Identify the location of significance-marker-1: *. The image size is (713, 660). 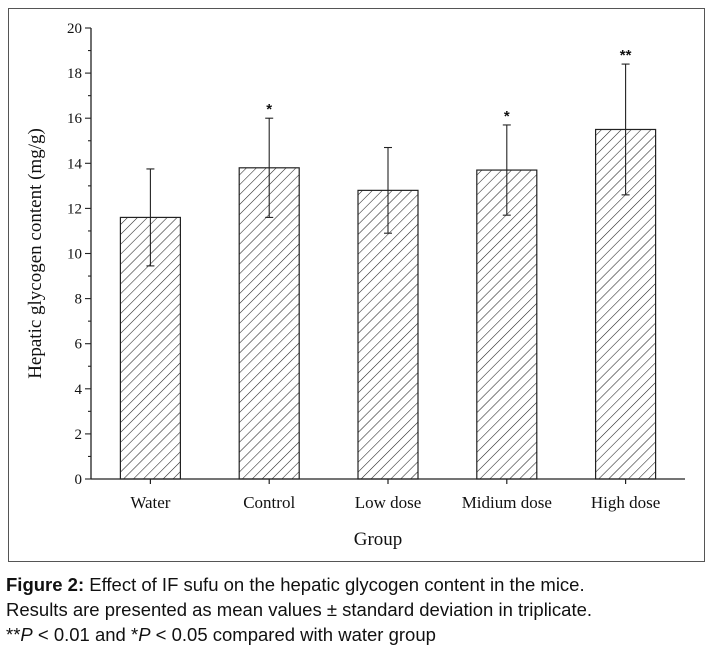
(269, 109).